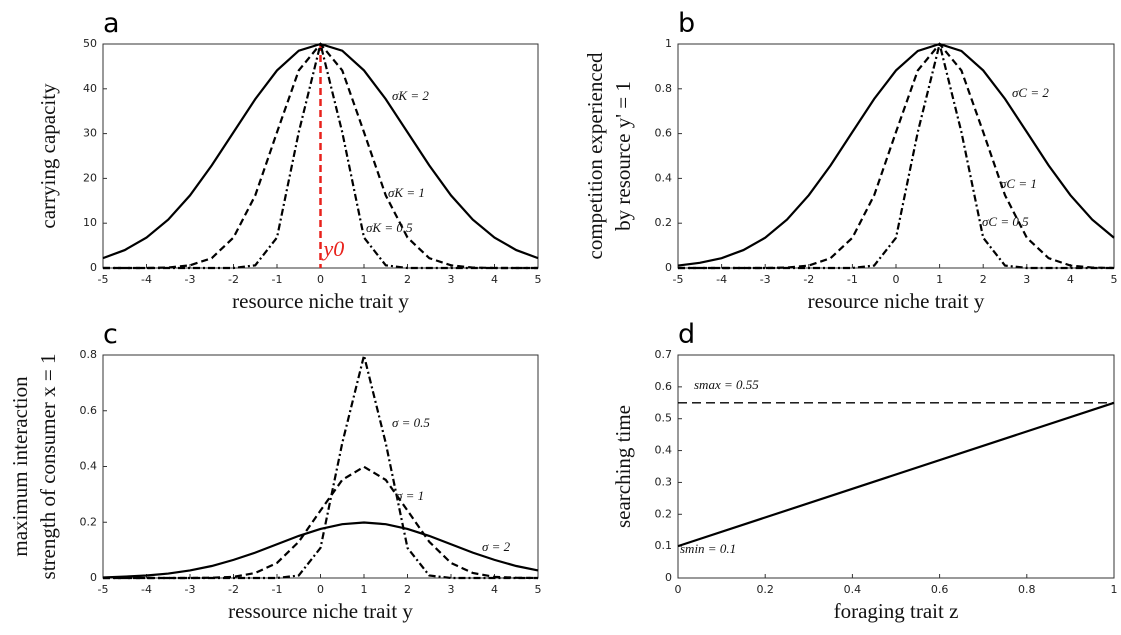 The image size is (1121, 635). Describe the element at coordinates (664, 354) in the screenshot. I see `y-tick-label: 0.7` at that location.